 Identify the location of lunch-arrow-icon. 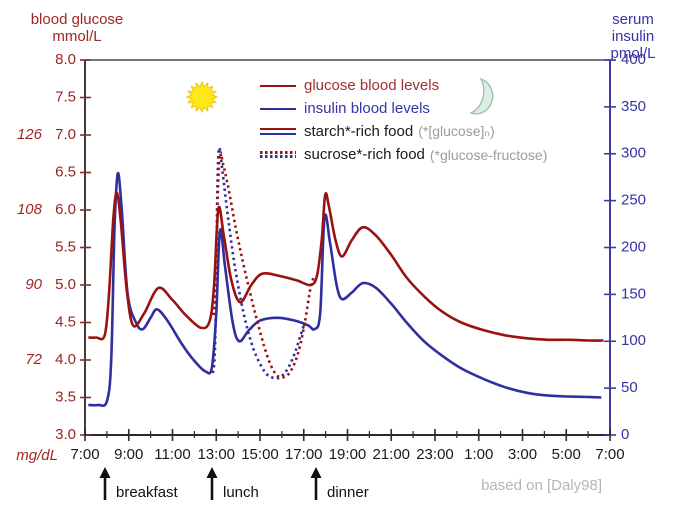
(212, 483).